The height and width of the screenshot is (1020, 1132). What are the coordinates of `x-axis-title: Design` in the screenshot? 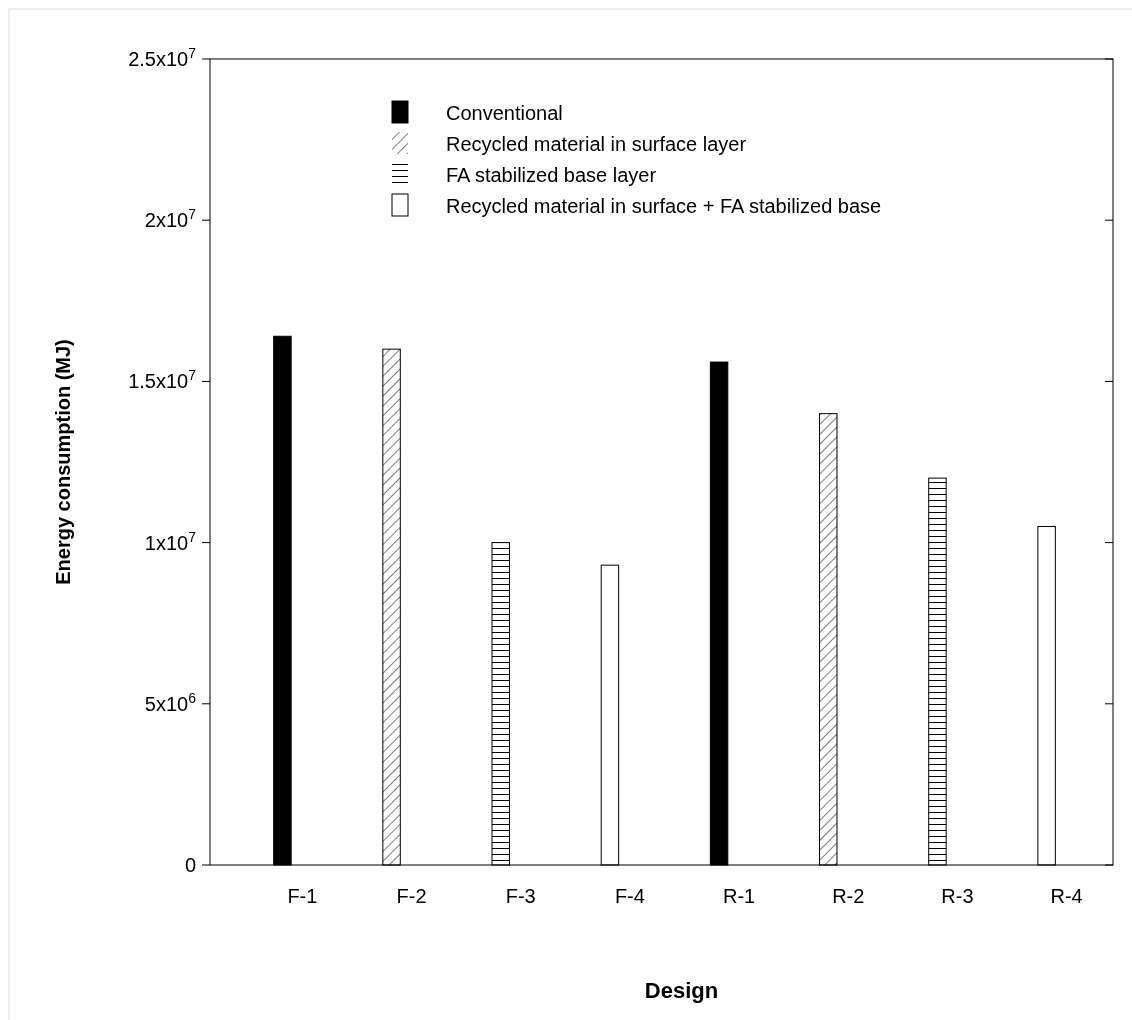 It's located at (681, 990).